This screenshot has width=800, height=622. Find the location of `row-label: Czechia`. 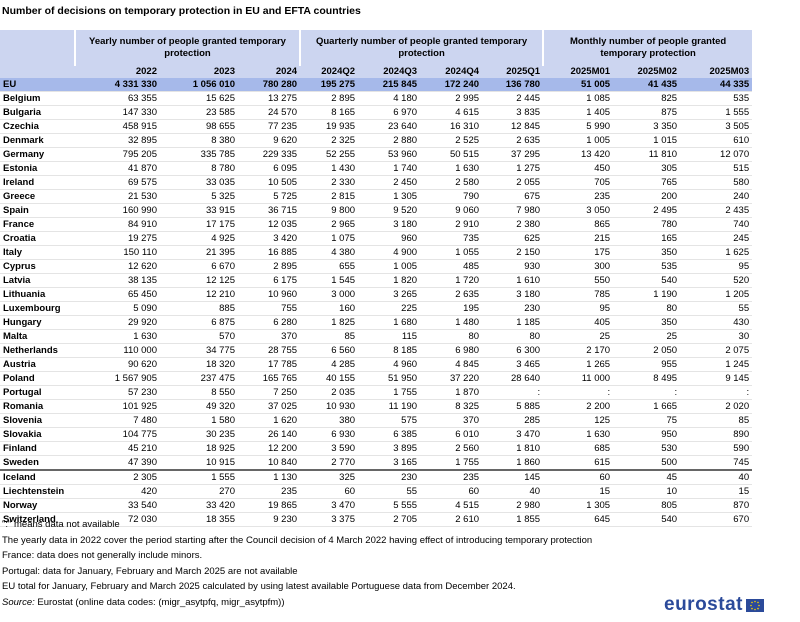

row-label: Czechia is located at coordinates (37, 126).